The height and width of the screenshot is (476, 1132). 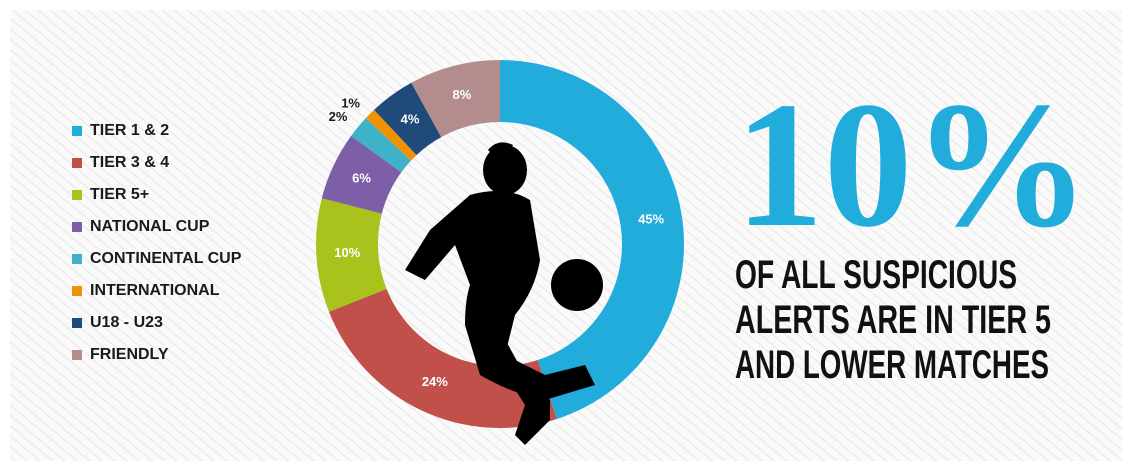 What do you see at coordinates (129, 162) in the screenshot?
I see `legend-label: TIER 3 & 4` at bounding box center [129, 162].